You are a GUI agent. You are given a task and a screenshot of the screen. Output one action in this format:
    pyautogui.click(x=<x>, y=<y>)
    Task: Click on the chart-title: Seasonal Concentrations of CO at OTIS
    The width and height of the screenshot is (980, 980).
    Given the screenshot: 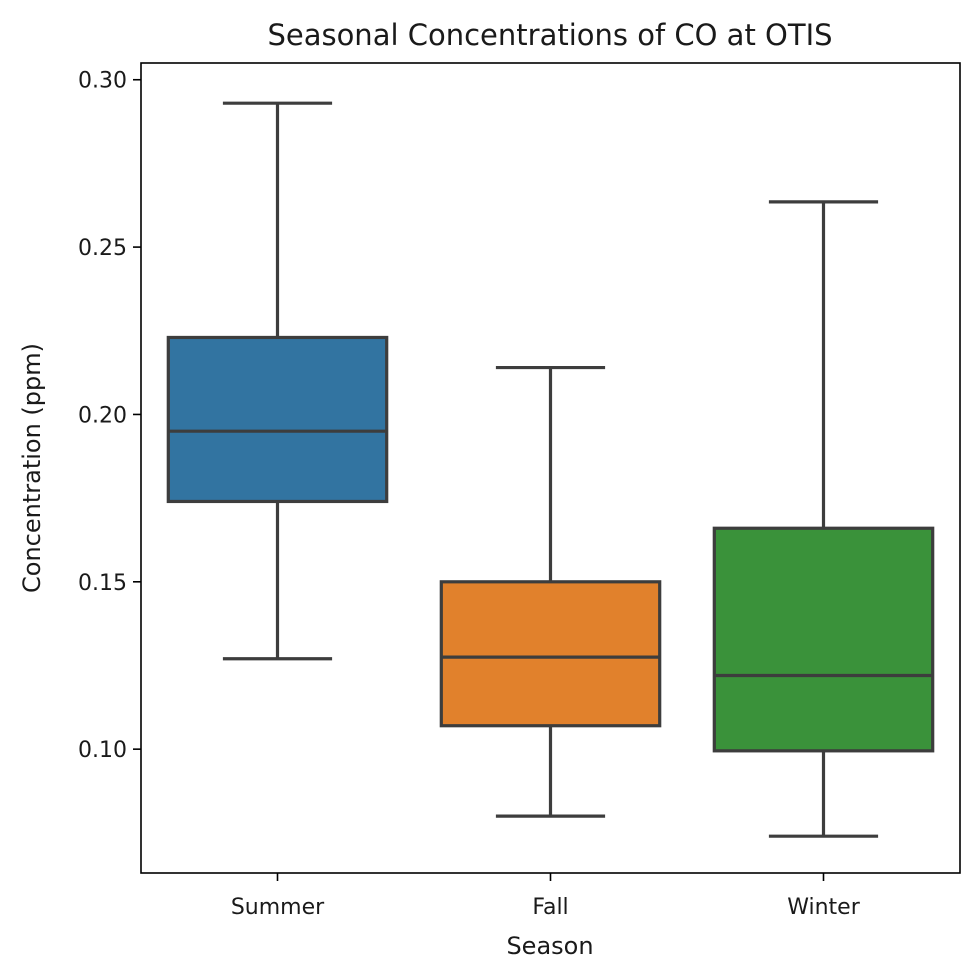 What is the action you would take?
    pyautogui.click(x=549, y=35)
    